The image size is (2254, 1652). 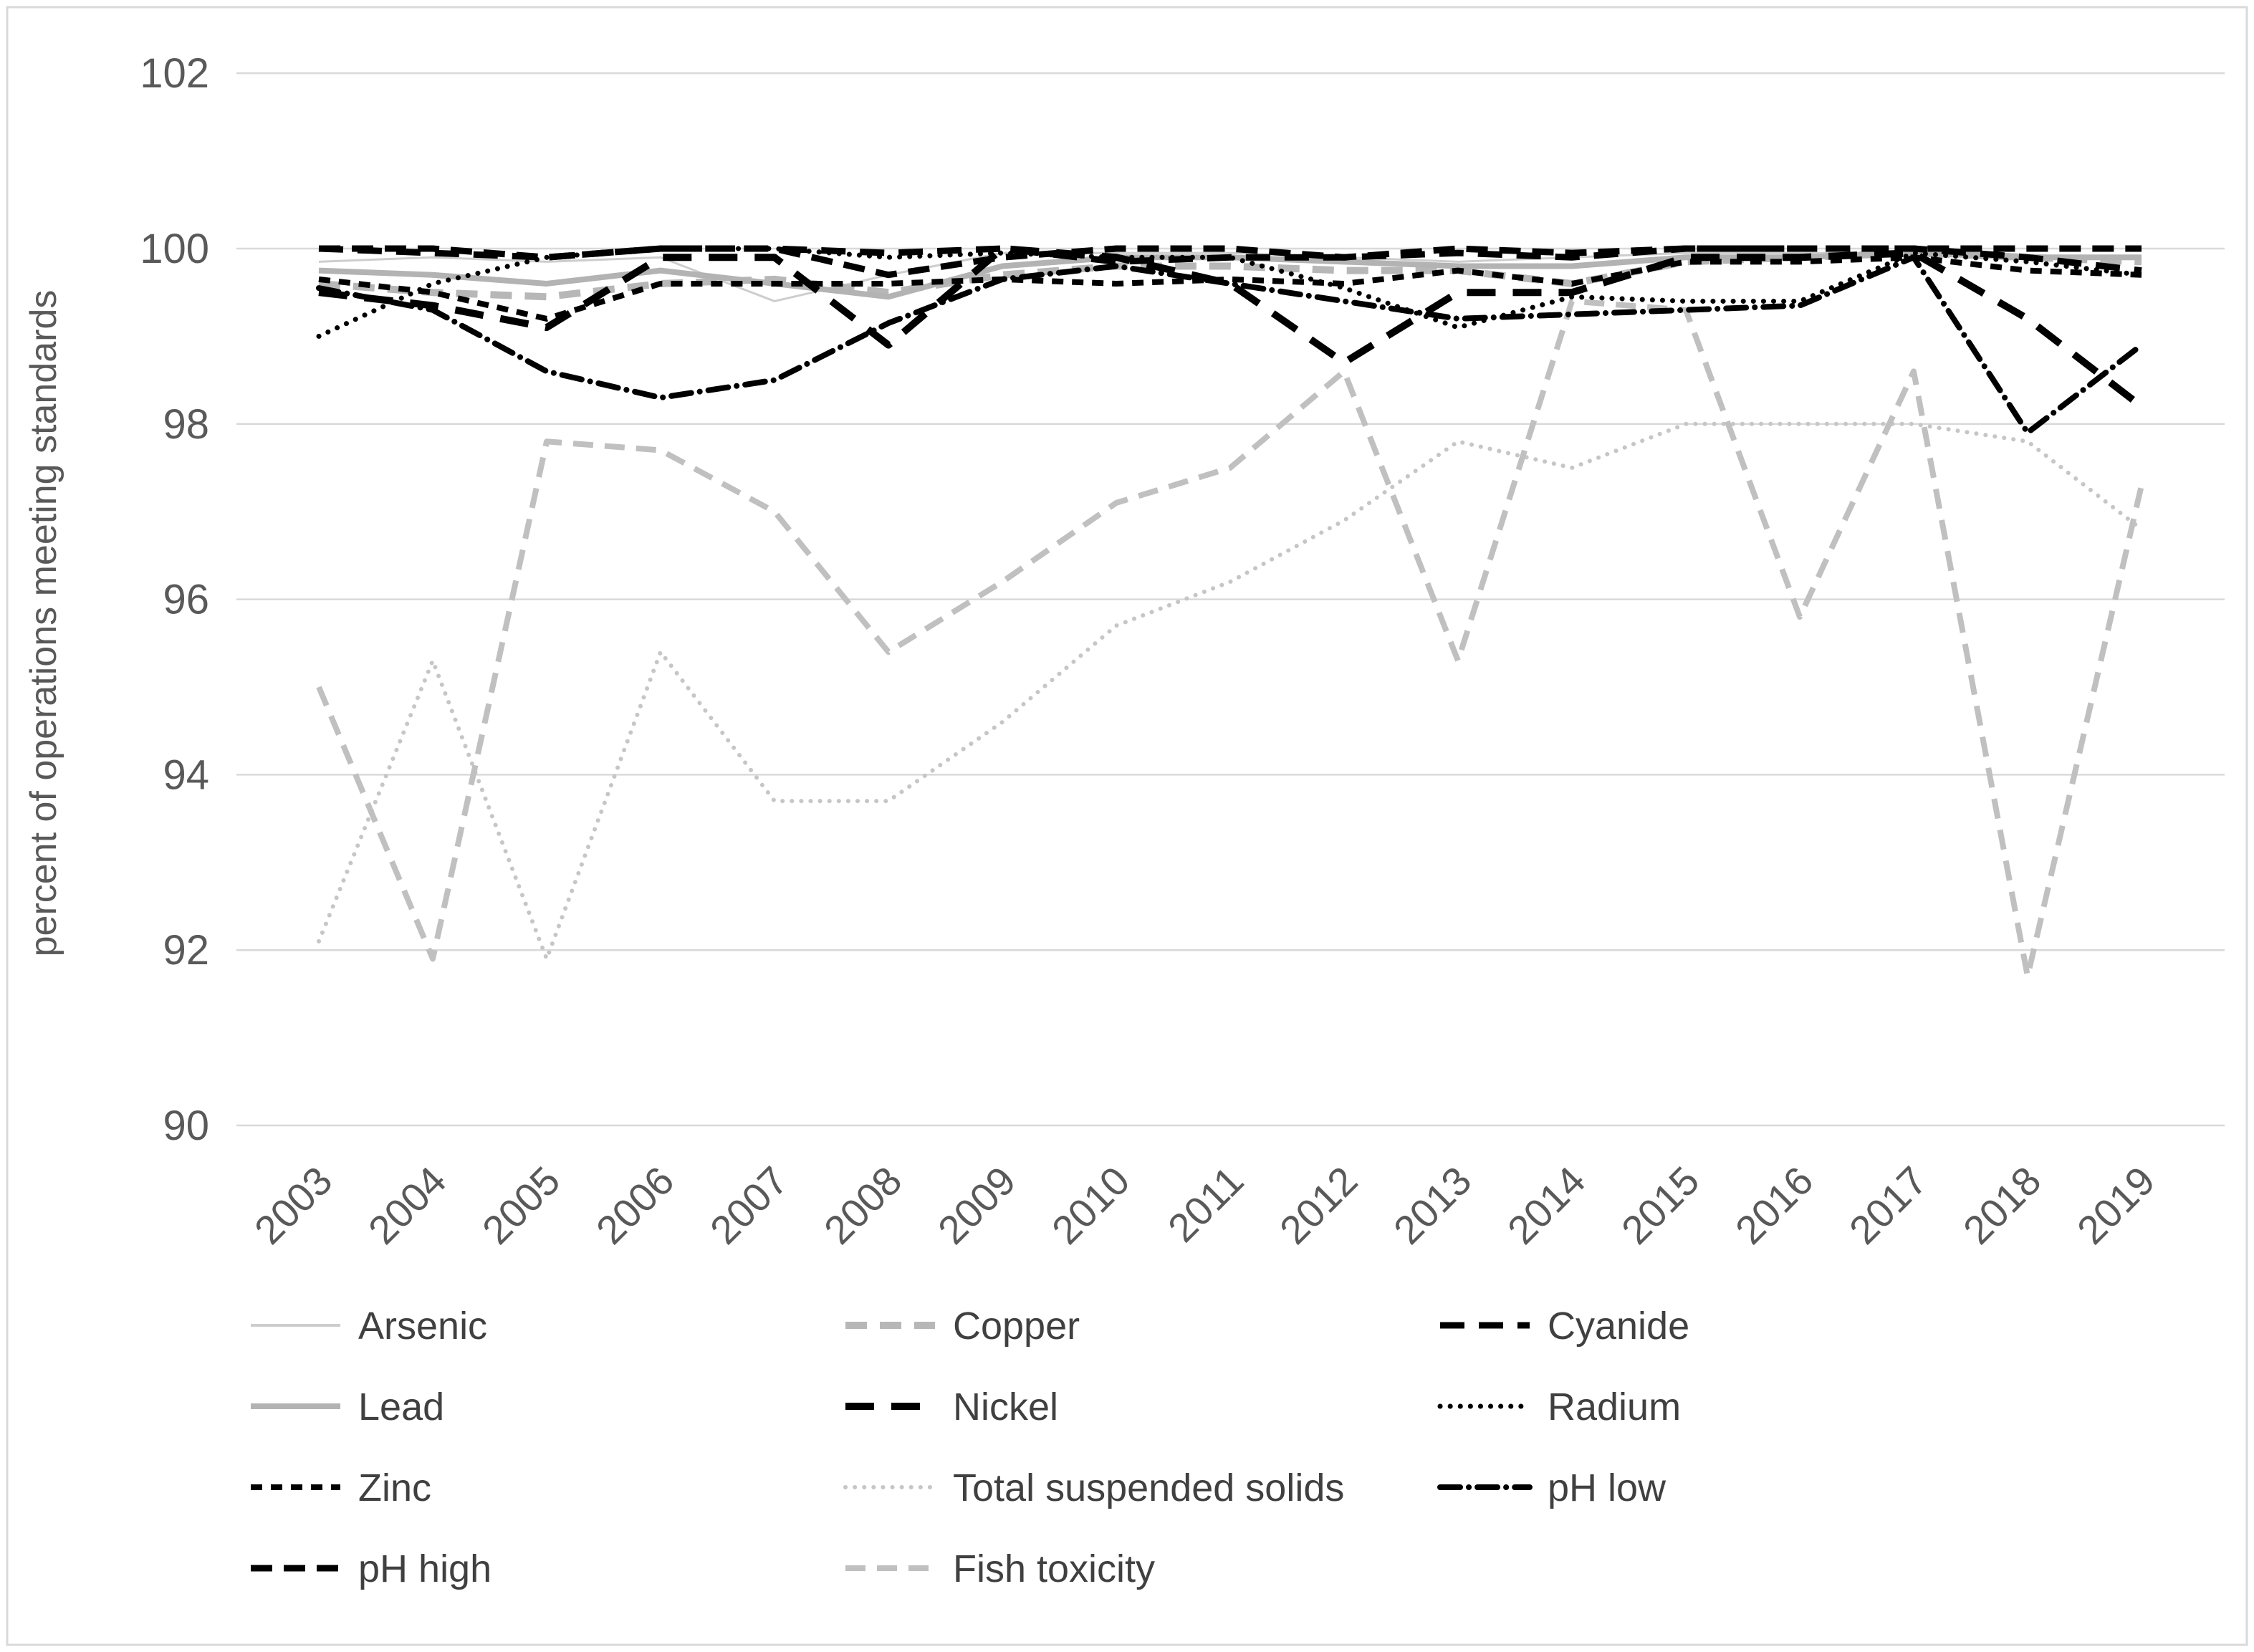 I want to click on legend-item-fish-toxicity: Fish toxicity, so click(x=1000, y=1568).